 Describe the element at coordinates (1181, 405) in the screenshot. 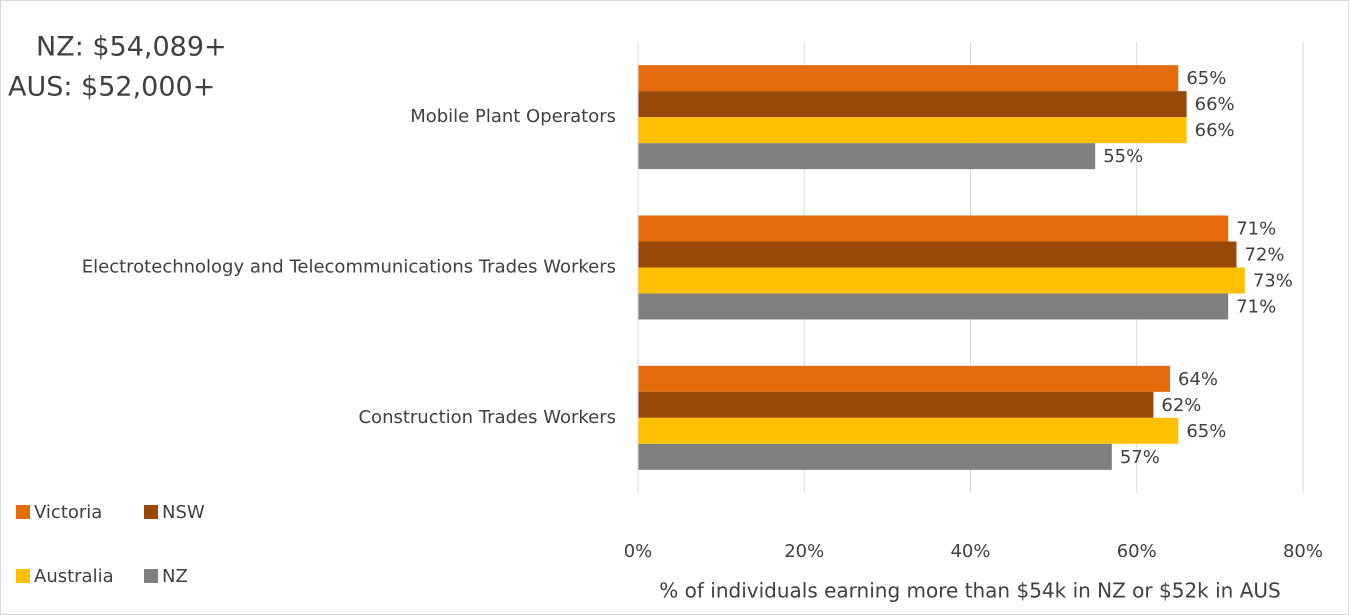

I see `data-label: 62%` at that location.